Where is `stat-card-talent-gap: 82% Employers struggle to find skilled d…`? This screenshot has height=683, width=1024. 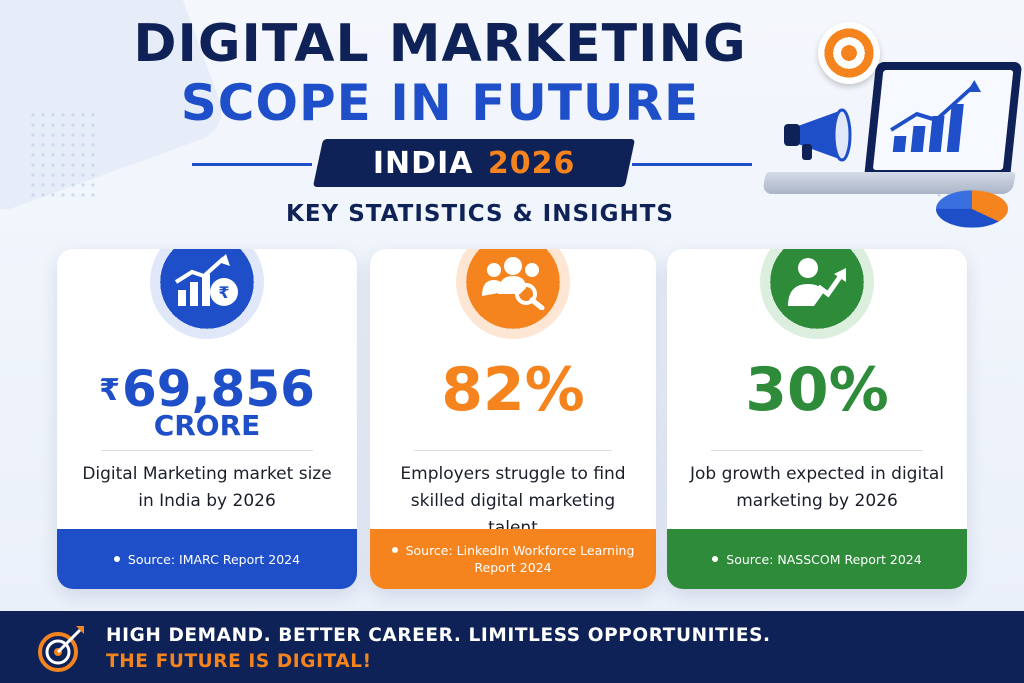
stat-card-talent-gap: 82% Employers struggle to find skilled d… is located at coordinates (513, 419).